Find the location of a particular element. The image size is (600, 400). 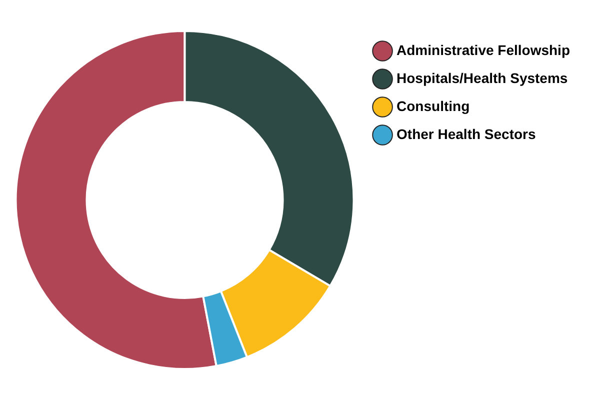

legend-label: Consulting is located at coordinates (433, 106).